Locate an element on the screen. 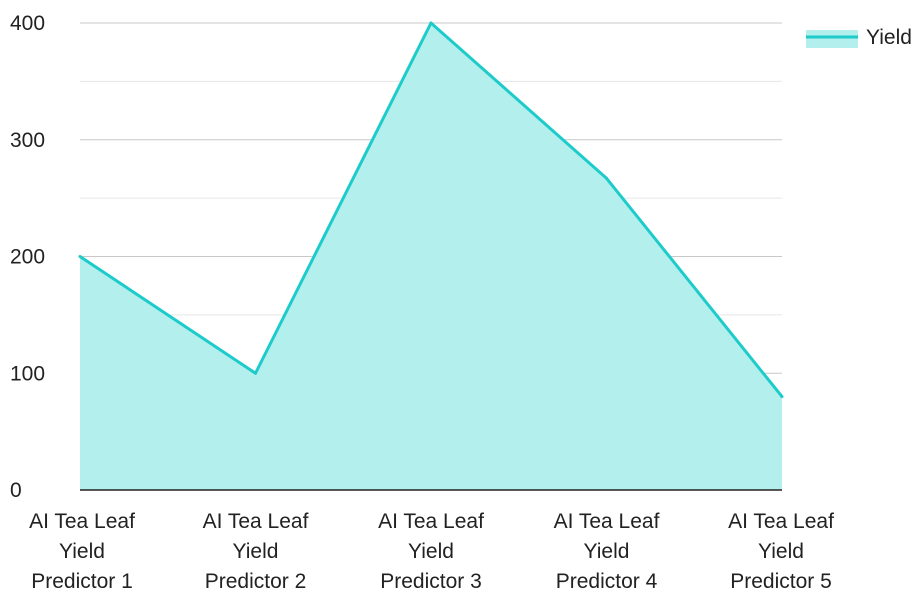 The width and height of the screenshot is (923, 599). y-tick-label: 100 is located at coordinates (27, 373).